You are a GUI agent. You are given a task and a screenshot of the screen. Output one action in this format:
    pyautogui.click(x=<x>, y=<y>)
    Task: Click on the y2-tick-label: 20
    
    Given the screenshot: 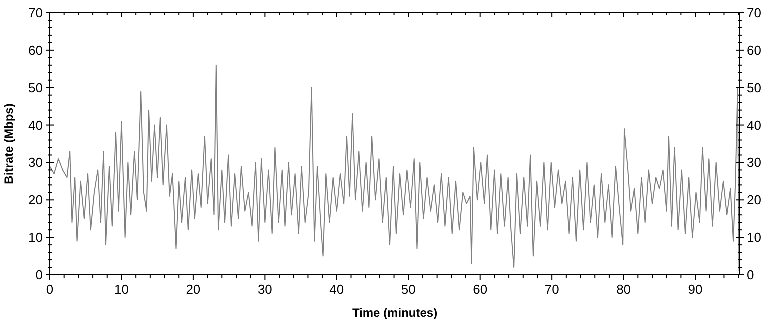 What is the action you would take?
    pyautogui.click(x=754, y=200)
    